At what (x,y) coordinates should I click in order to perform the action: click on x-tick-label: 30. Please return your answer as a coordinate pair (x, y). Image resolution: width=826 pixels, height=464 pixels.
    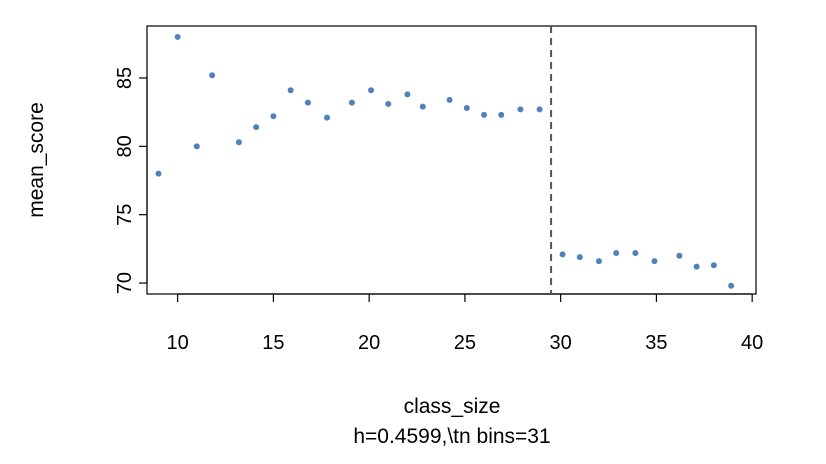
    Looking at the image, I should click on (561, 343).